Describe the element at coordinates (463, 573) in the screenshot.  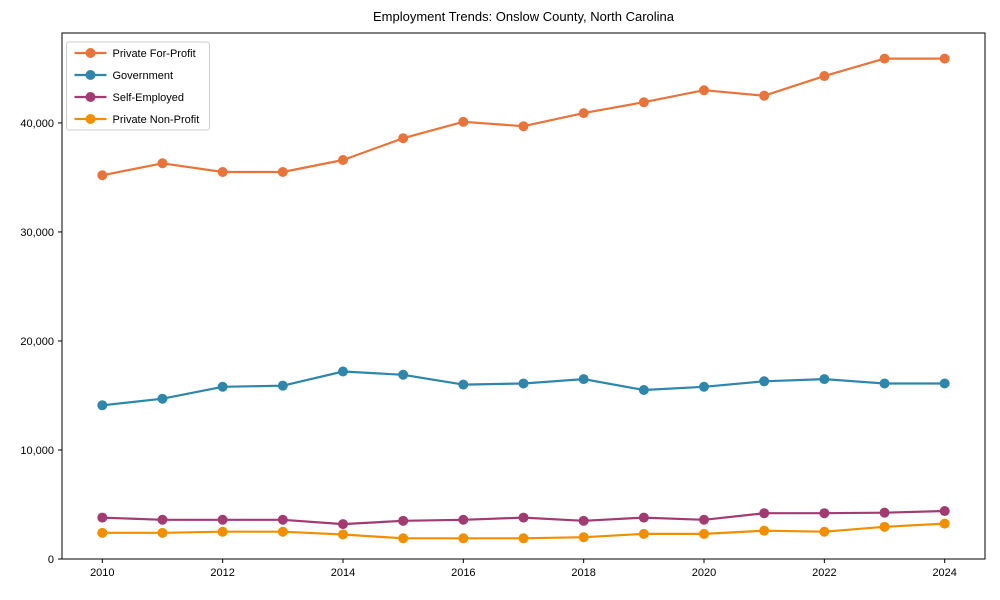
I see `x-tick-label: 2016` at that location.